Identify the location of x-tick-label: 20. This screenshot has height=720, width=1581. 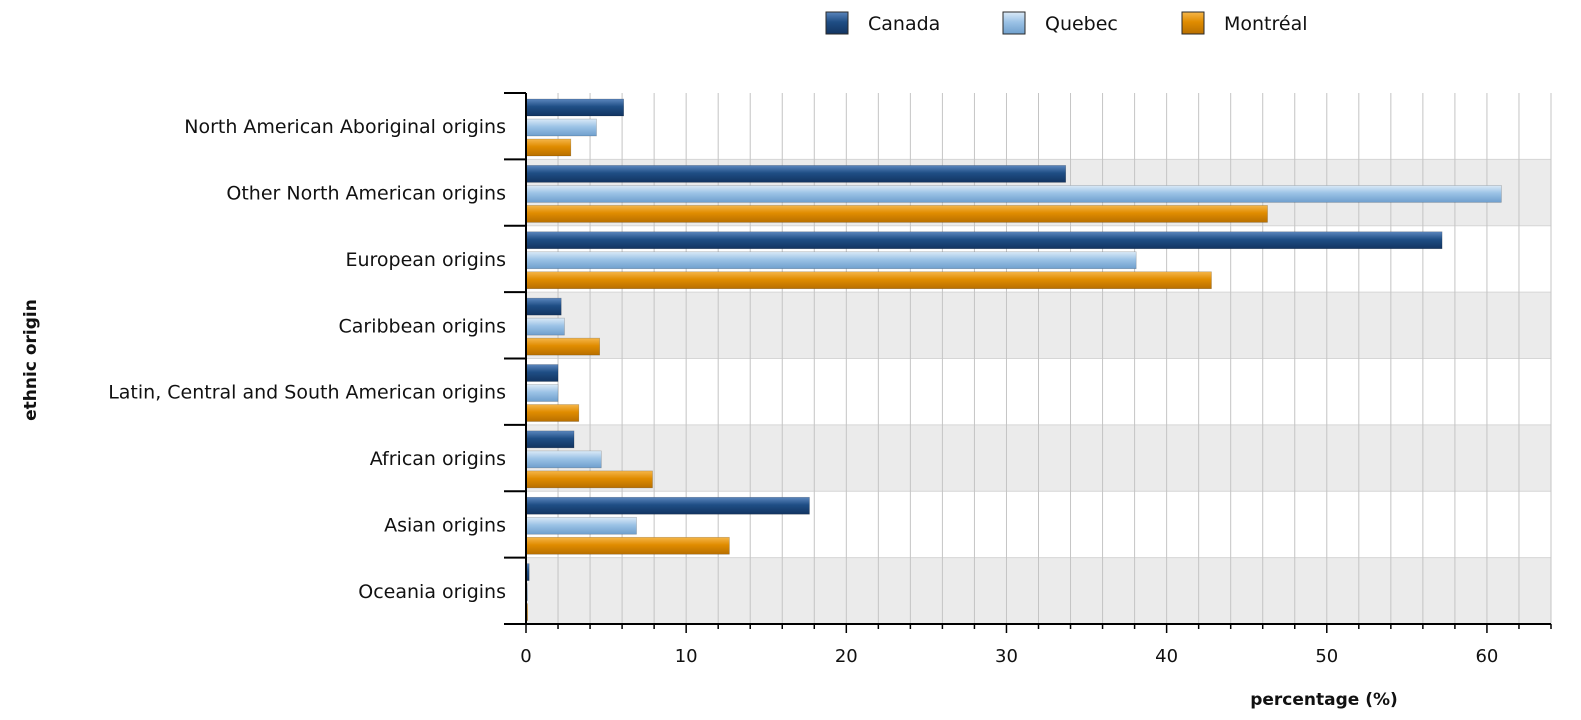
(846, 656).